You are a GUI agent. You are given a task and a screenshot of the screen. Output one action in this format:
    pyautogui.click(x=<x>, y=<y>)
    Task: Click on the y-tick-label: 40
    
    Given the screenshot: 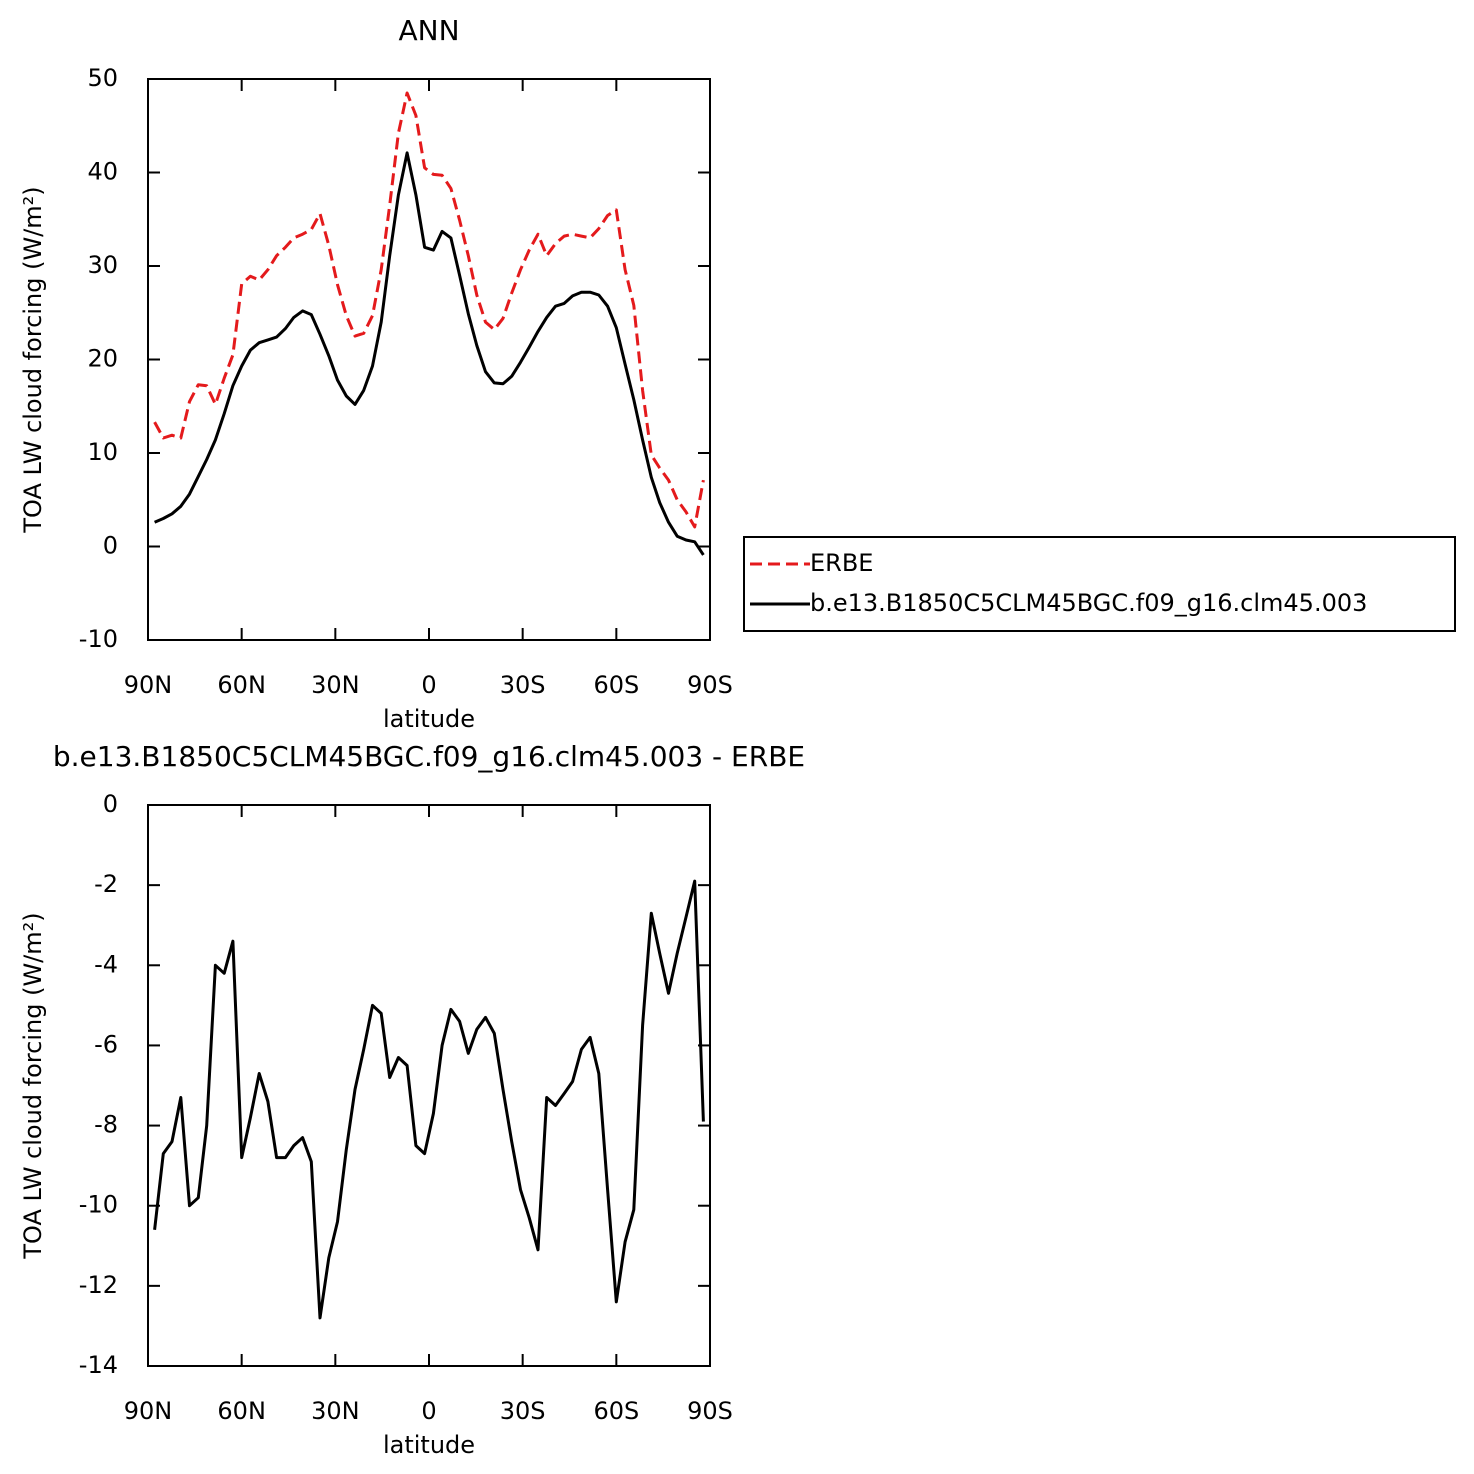 What is the action you would take?
    pyautogui.click(x=102, y=172)
    